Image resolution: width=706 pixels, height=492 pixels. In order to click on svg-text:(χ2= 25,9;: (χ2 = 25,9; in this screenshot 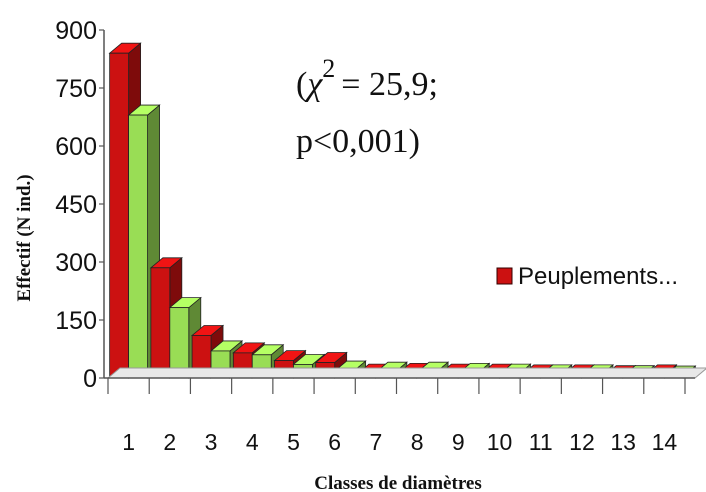, I will do `click(367, 78)`.